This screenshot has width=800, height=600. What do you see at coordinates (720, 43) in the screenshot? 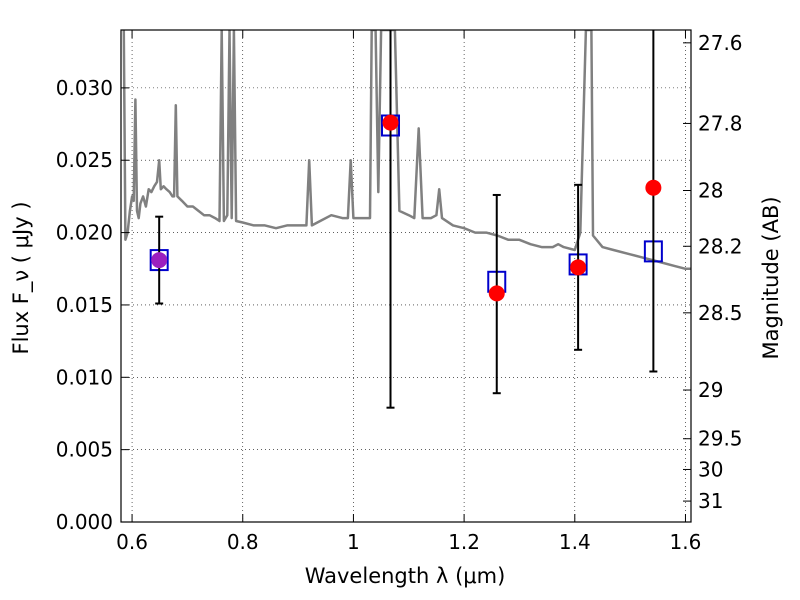
I see `magnitude-tick-label: 27.6` at bounding box center [720, 43].